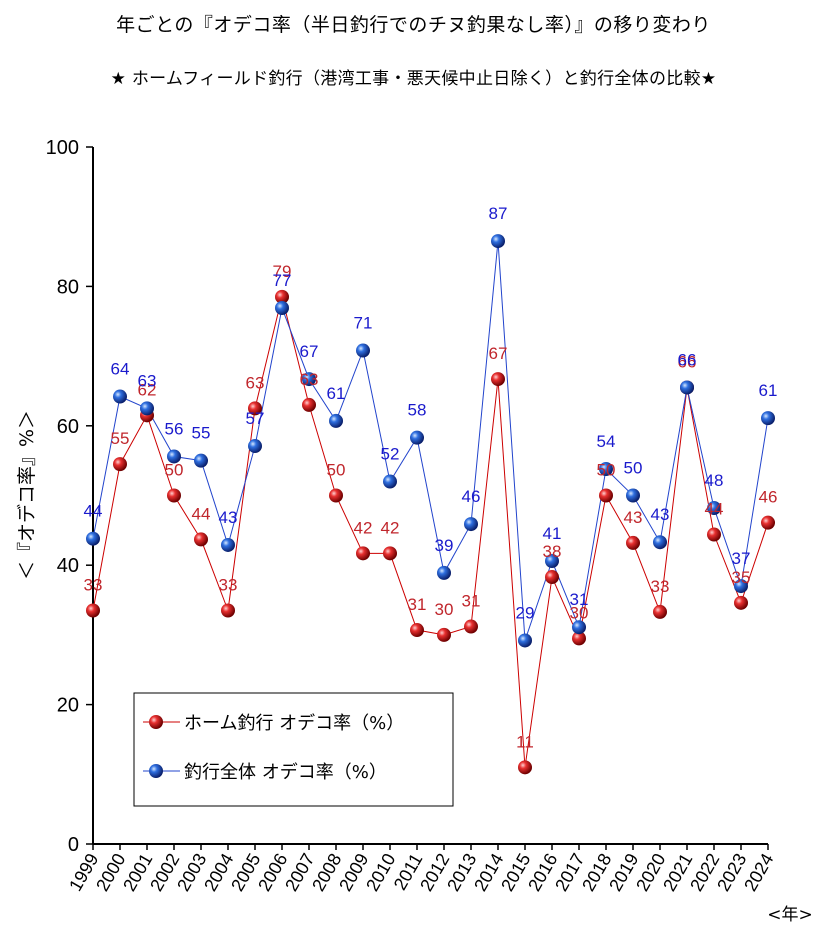 The height and width of the screenshot is (931, 827). What do you see at coordinates (147, 380) in the screenshot?
I see `data-label-all: 63` at bounding box center [147, 380].